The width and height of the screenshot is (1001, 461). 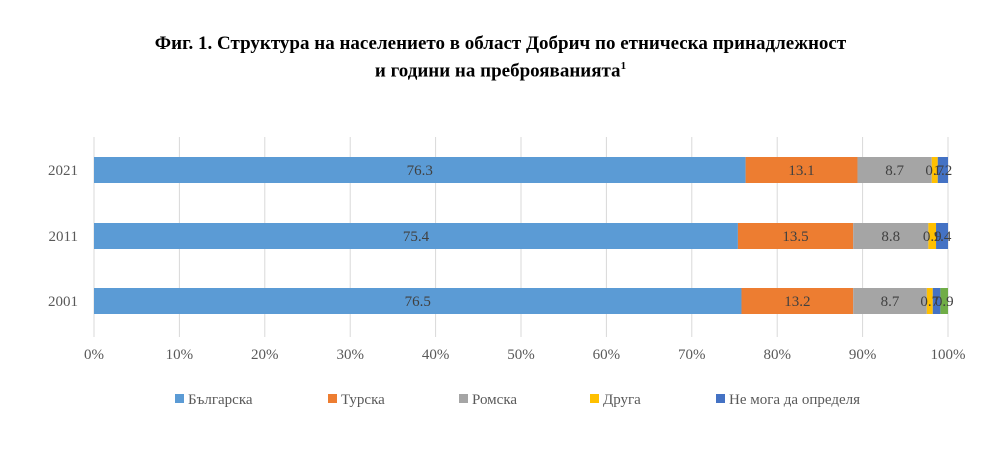 I want to click on legend-swatch-Турска, so click(x=332, y=398).